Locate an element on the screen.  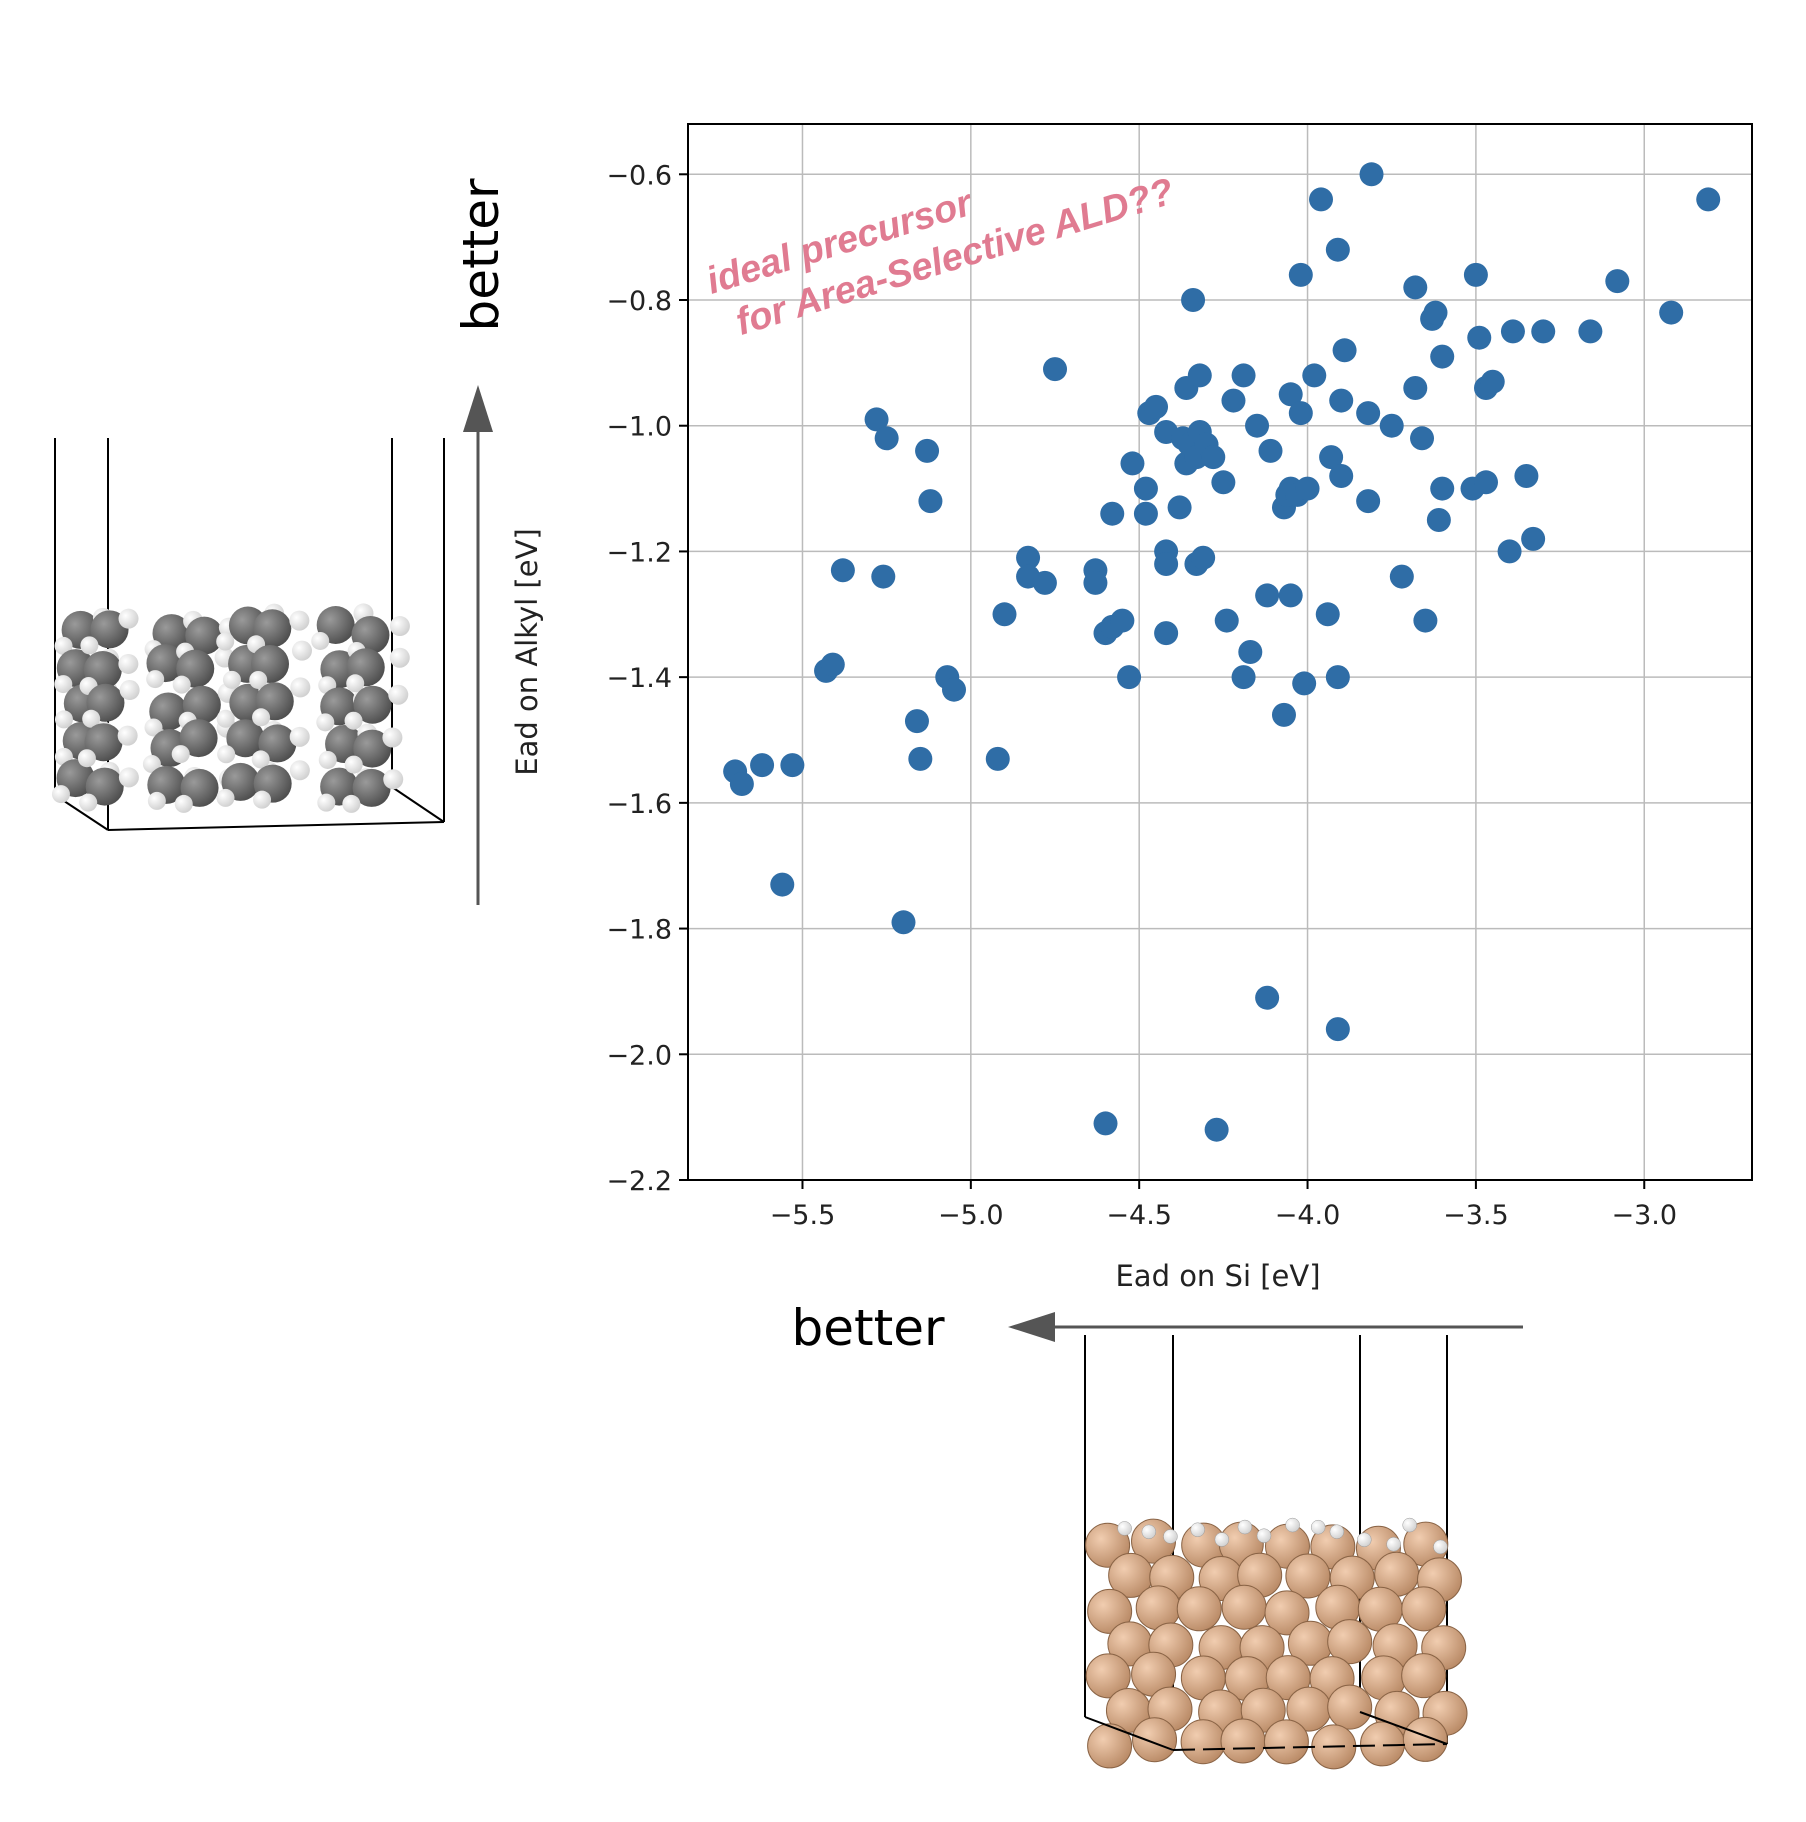
y-tick-label: −0.8 is located at coordinates (639, 301).